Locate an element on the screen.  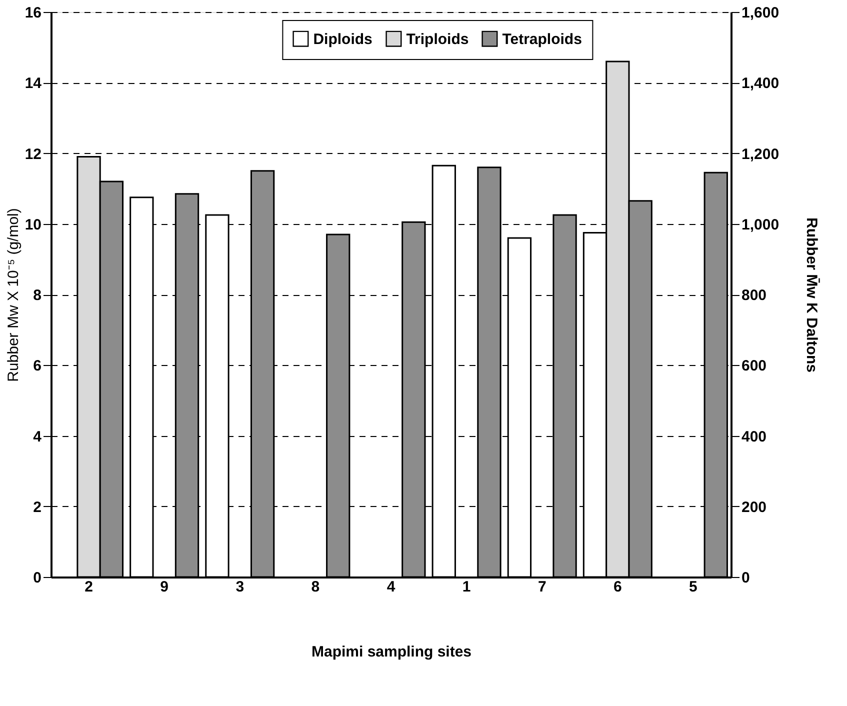
x-axis-title: Mapimi sampling sites is located at coordinates (391, 652).